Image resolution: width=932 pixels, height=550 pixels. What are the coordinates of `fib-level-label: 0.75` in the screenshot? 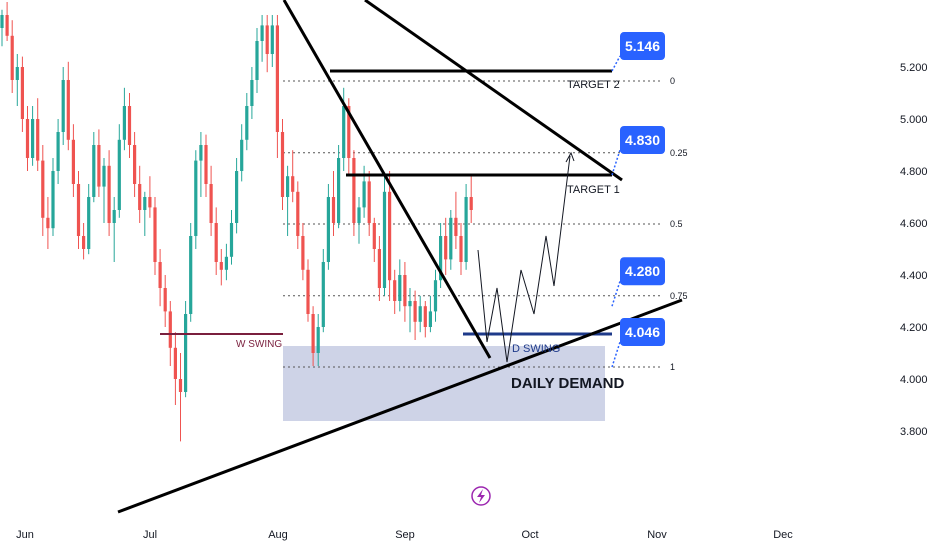 It's located at (679, 296).